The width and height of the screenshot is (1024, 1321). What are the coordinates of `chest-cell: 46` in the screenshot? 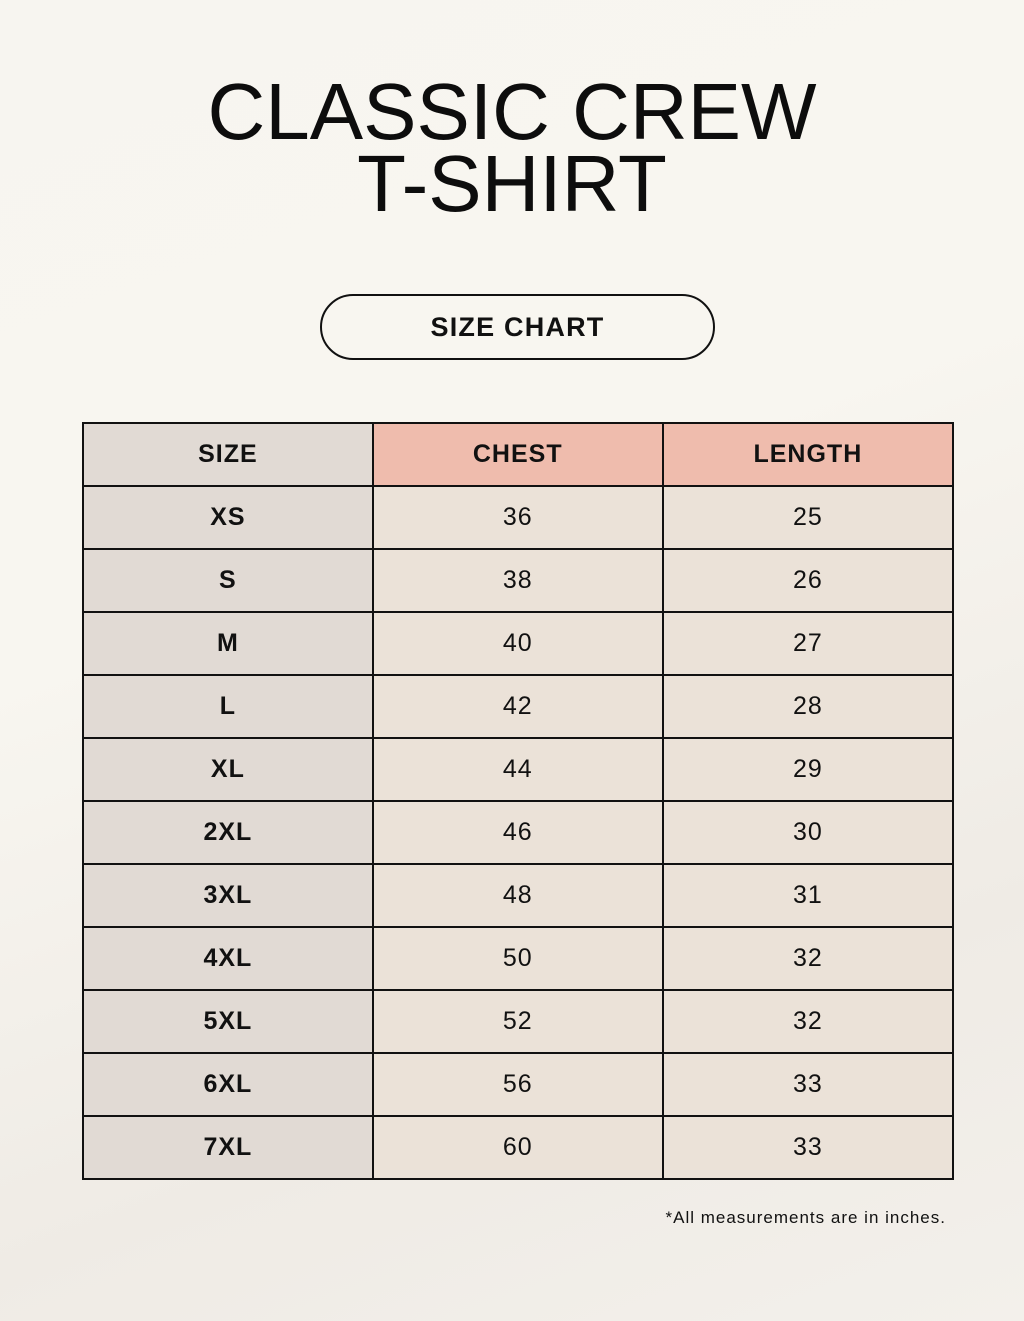 It's located at (517, 832).